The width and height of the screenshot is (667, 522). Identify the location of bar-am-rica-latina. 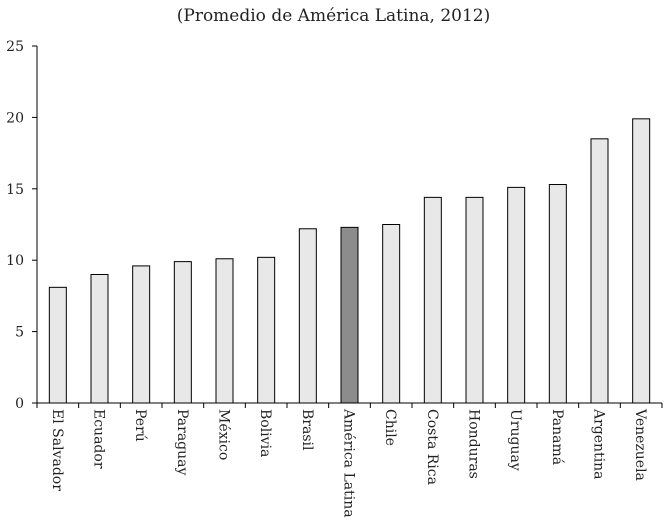
(349, 315).